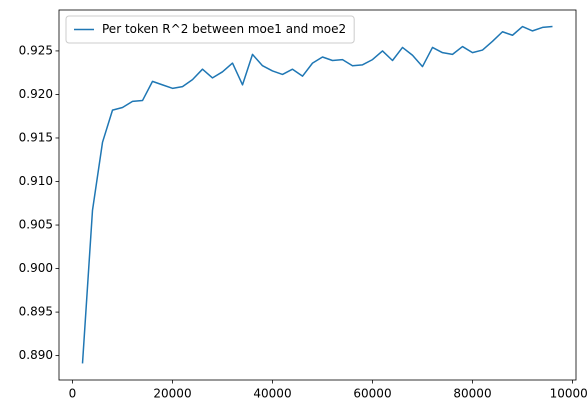  What do you see at coordinates (172, 394) in the screenshot?
I see `x-tick-label: 20000` at bounding box center [172, 394].